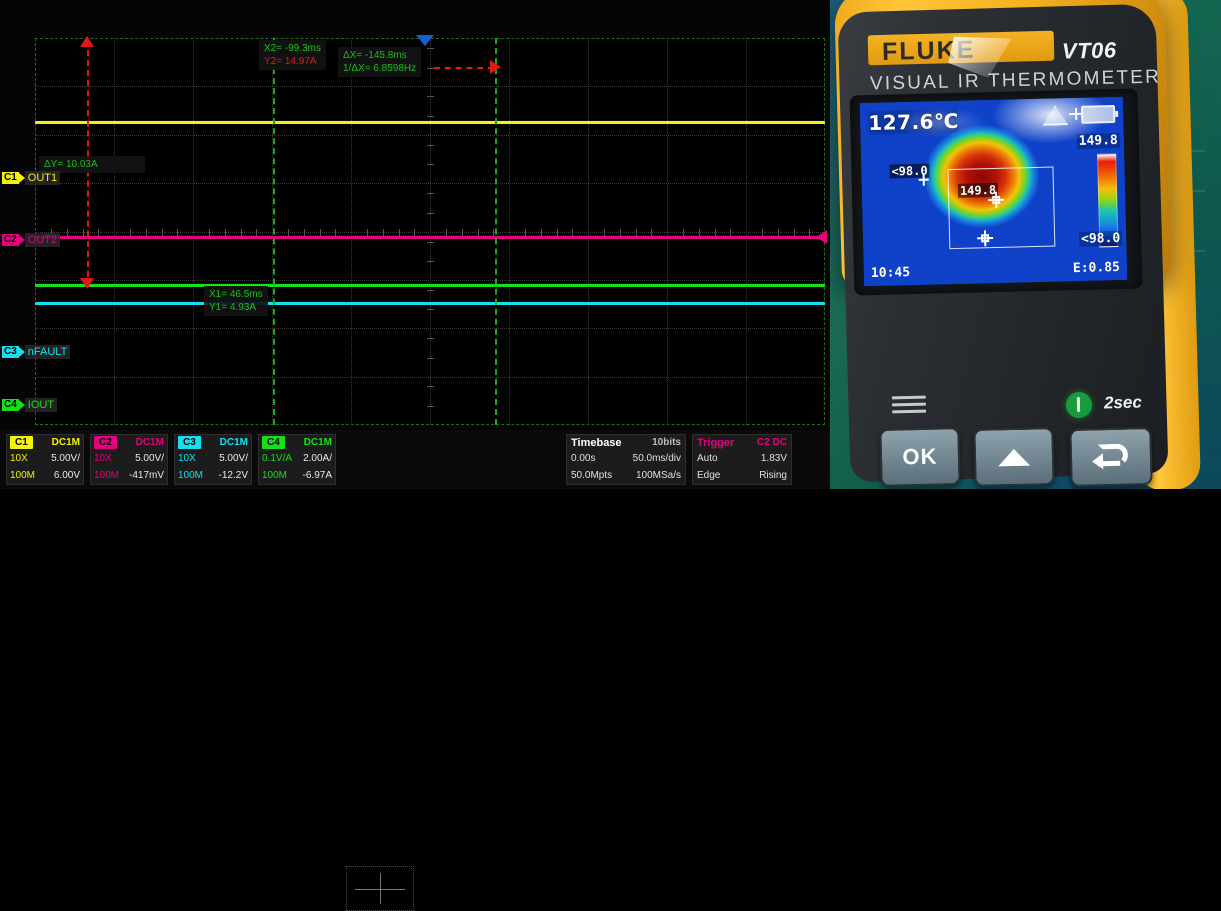 The height and width of the screenshot is (911, 1221). What do you see at coordinates (709, 475) in the screenshot?
I see `trigger-type: Edge` at bounding box center [709, 475].